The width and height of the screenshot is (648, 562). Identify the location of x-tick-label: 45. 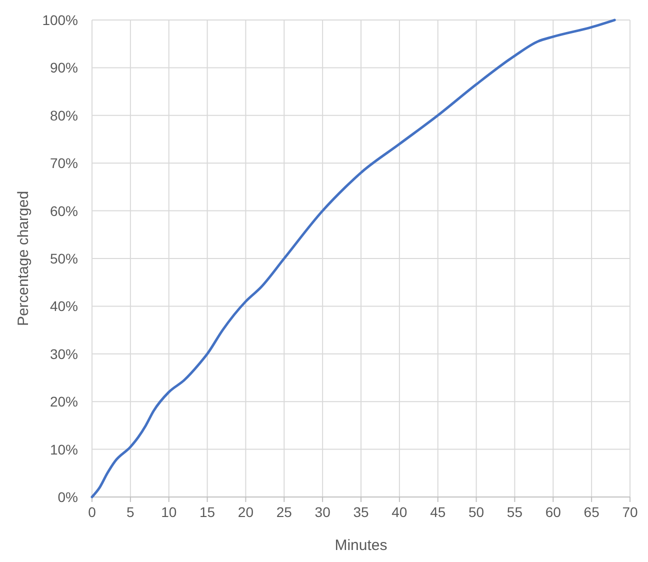
(438, 512).